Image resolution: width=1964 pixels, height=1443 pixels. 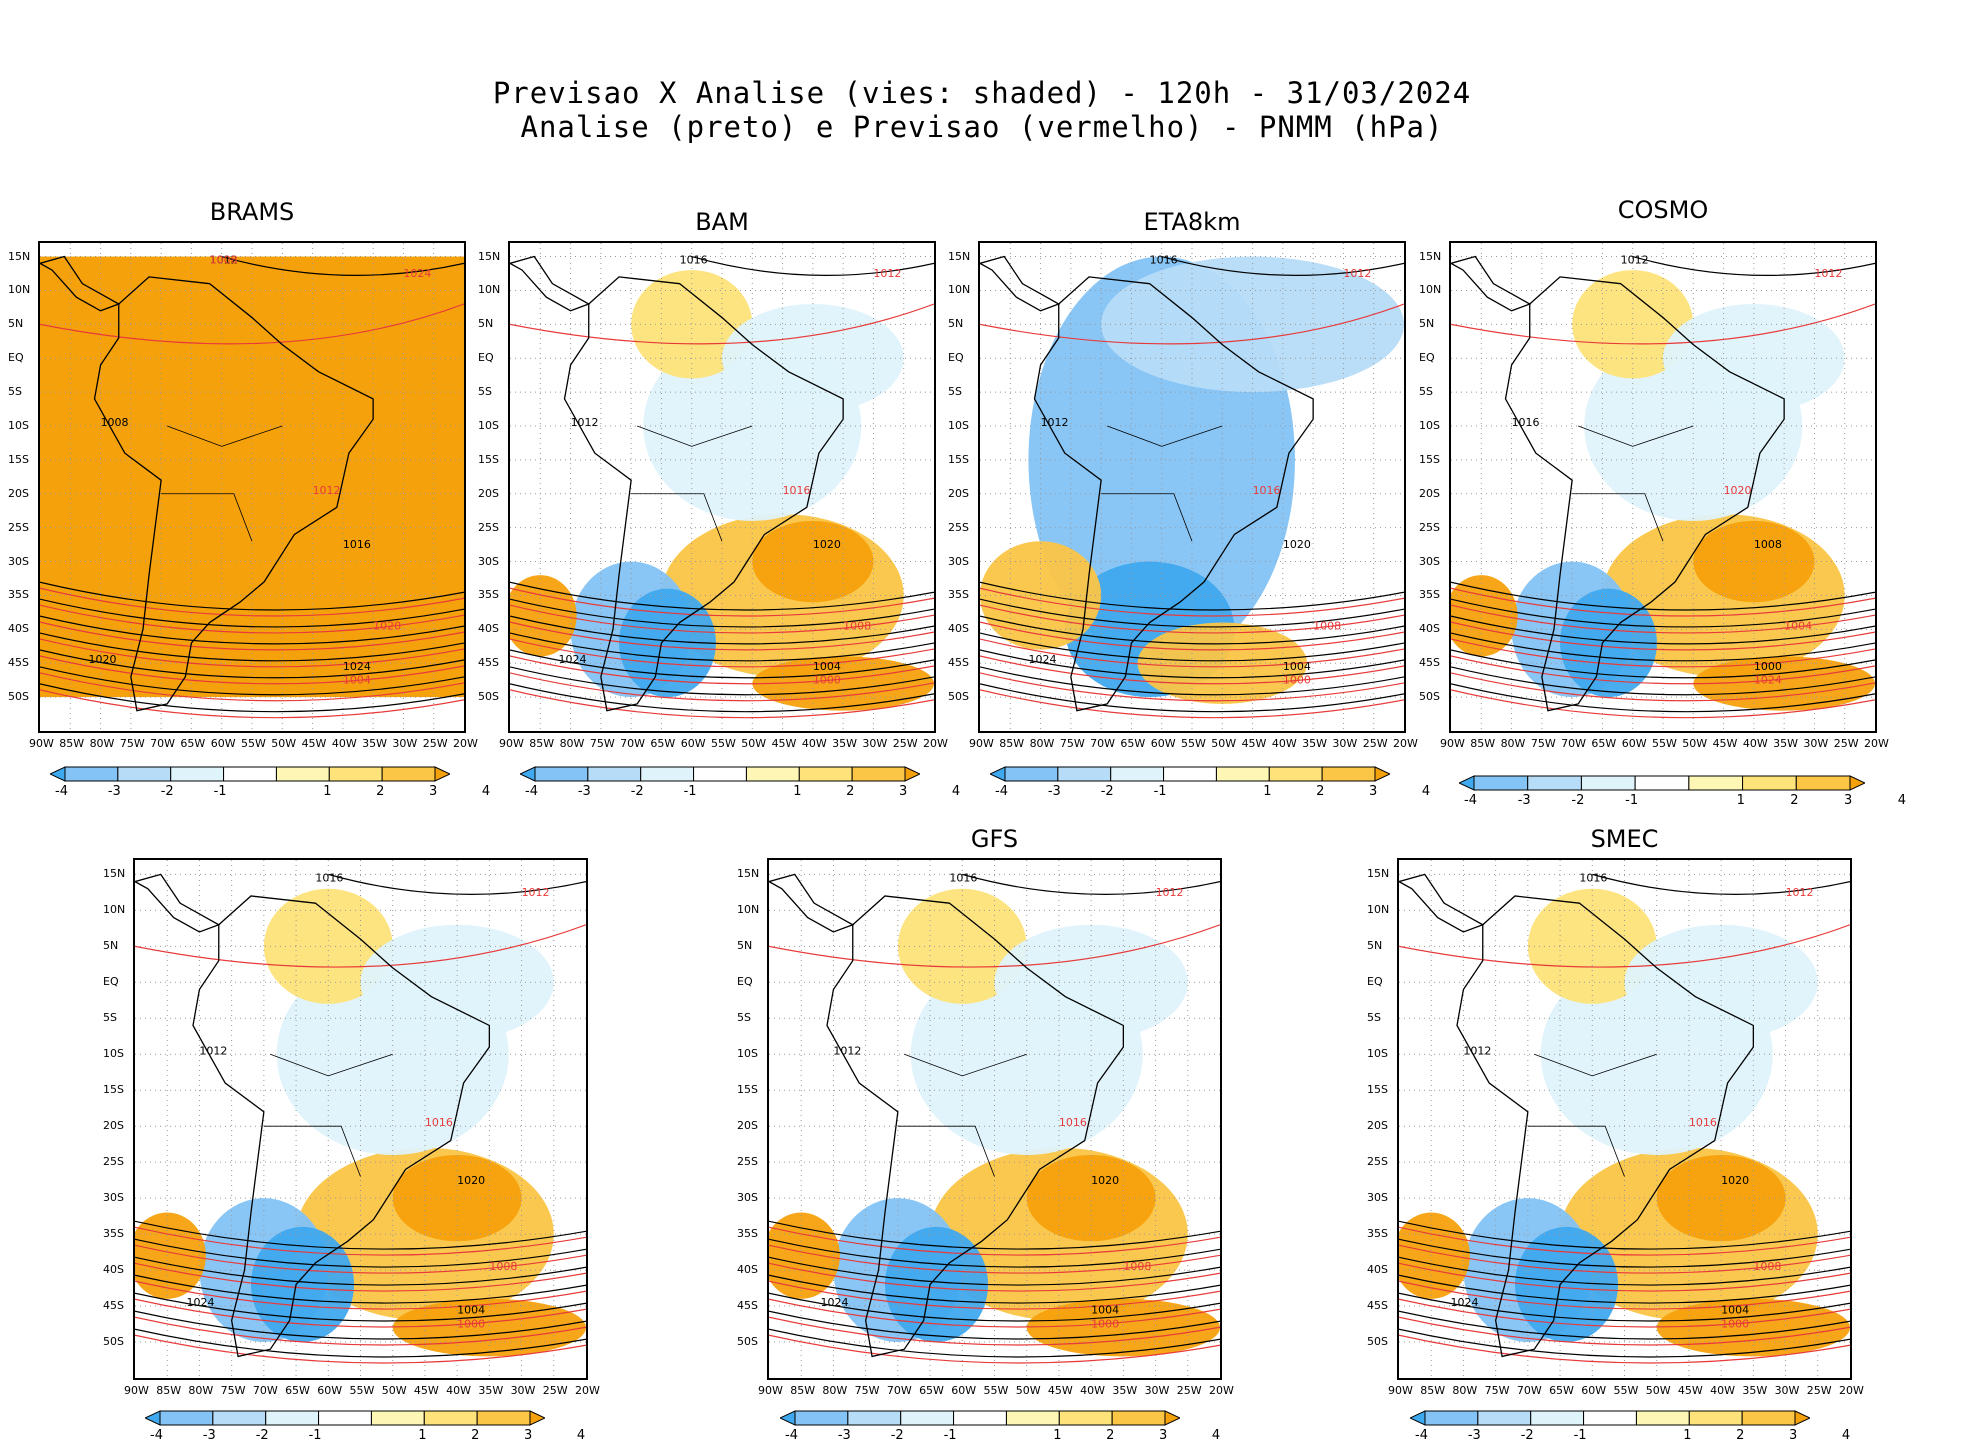 I want to click on colorbar-label: 1, so click(x=1267, y=791).